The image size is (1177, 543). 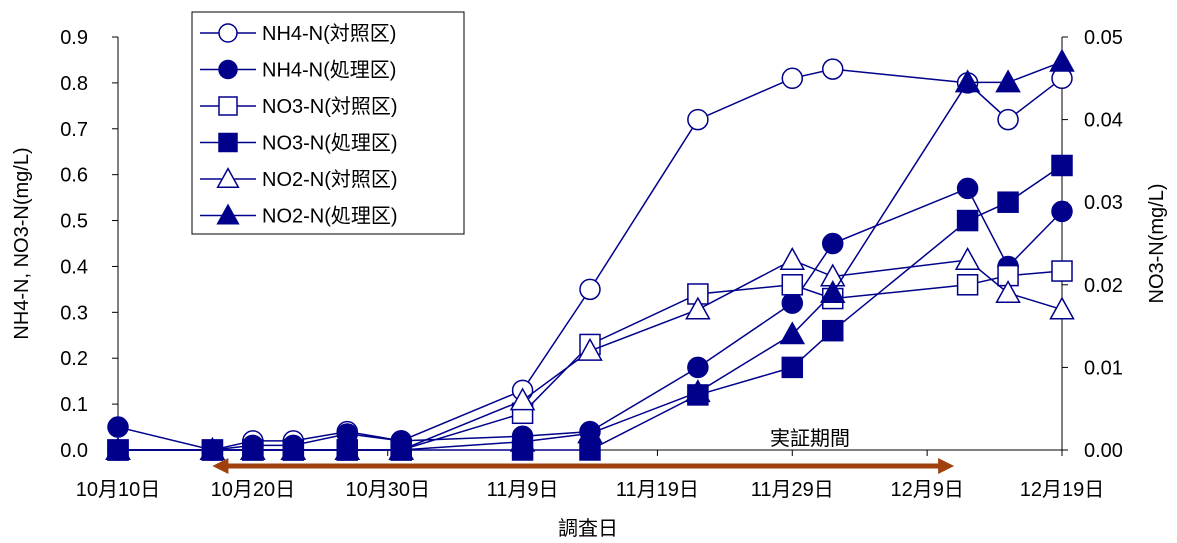 What do you see at coordinates (387, 490) in the screenshot?
I see `x-tick-label: 10月30日` at bounding box center [387, 490].